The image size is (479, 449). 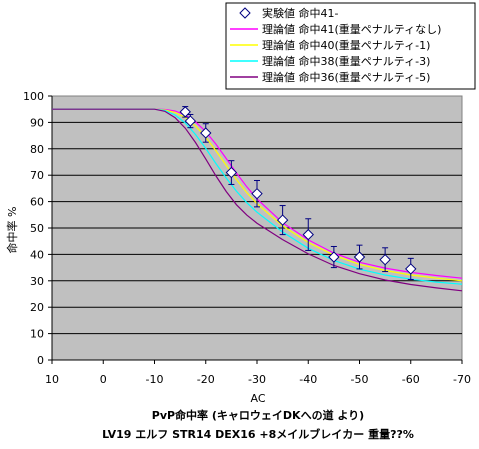 I want to click on y-tick-label-1: 10, so click(x=37, y=334).